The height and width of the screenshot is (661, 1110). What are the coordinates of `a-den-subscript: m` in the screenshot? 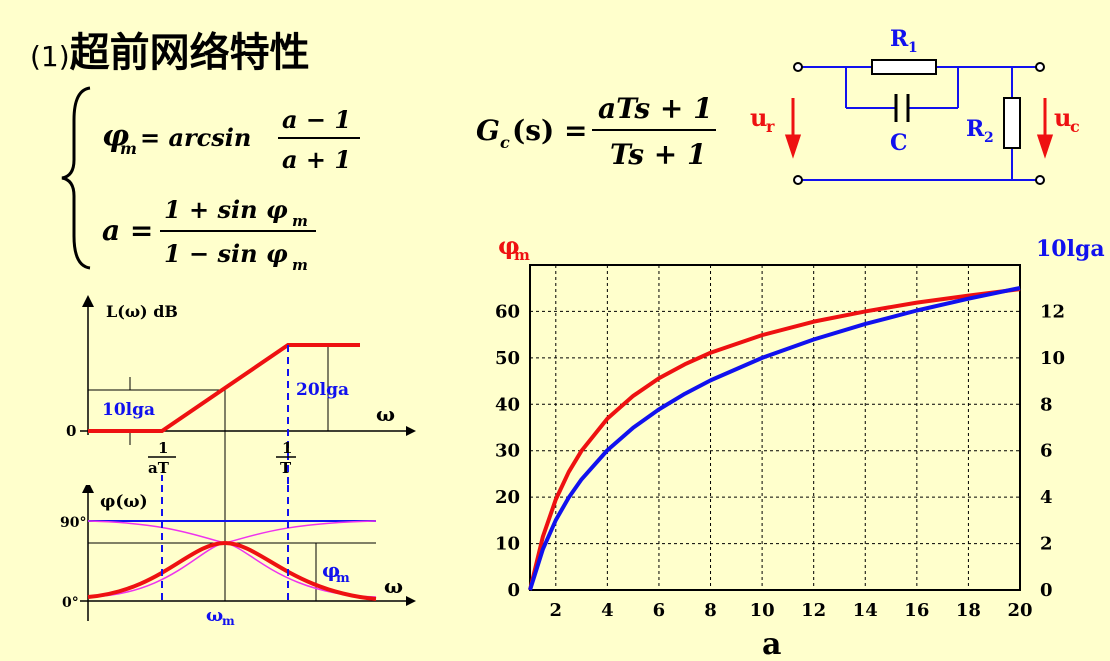 It's located at (300, 265).